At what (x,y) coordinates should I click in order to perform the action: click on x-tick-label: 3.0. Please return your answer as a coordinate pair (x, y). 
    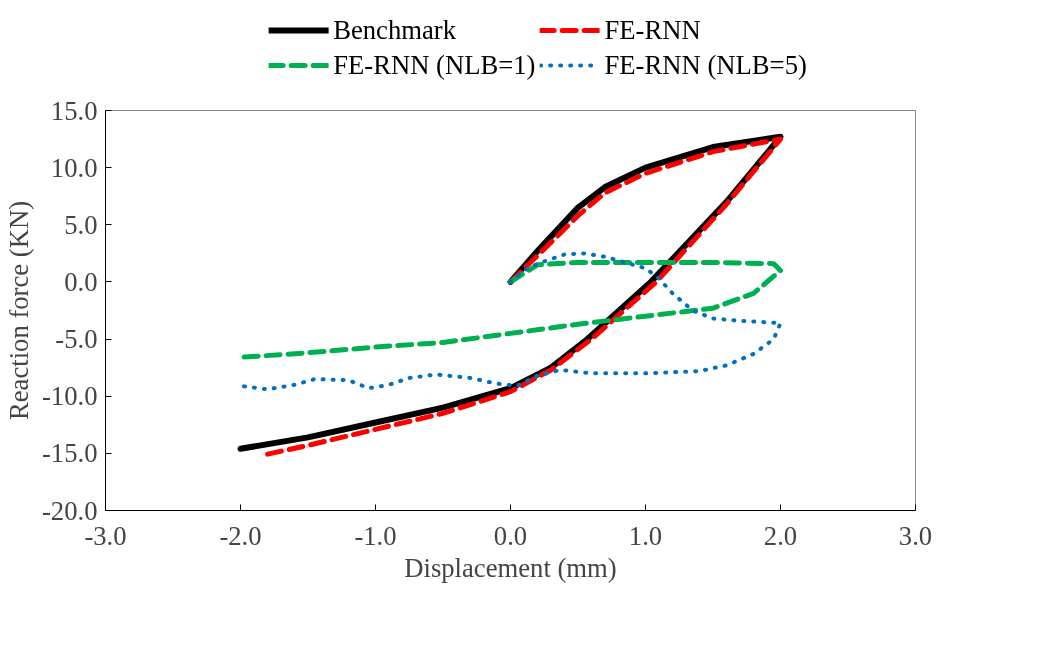
    Looking at the image, I should click on (915, 535).